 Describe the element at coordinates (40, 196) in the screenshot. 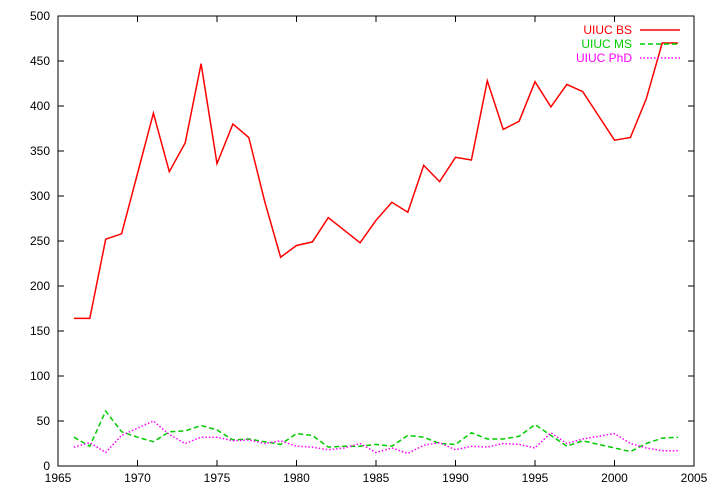

I see `y-tick-label: 300` at that location.